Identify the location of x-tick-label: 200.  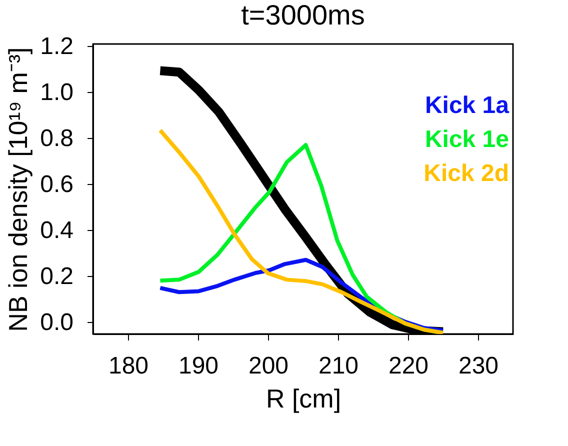
(268, 366).